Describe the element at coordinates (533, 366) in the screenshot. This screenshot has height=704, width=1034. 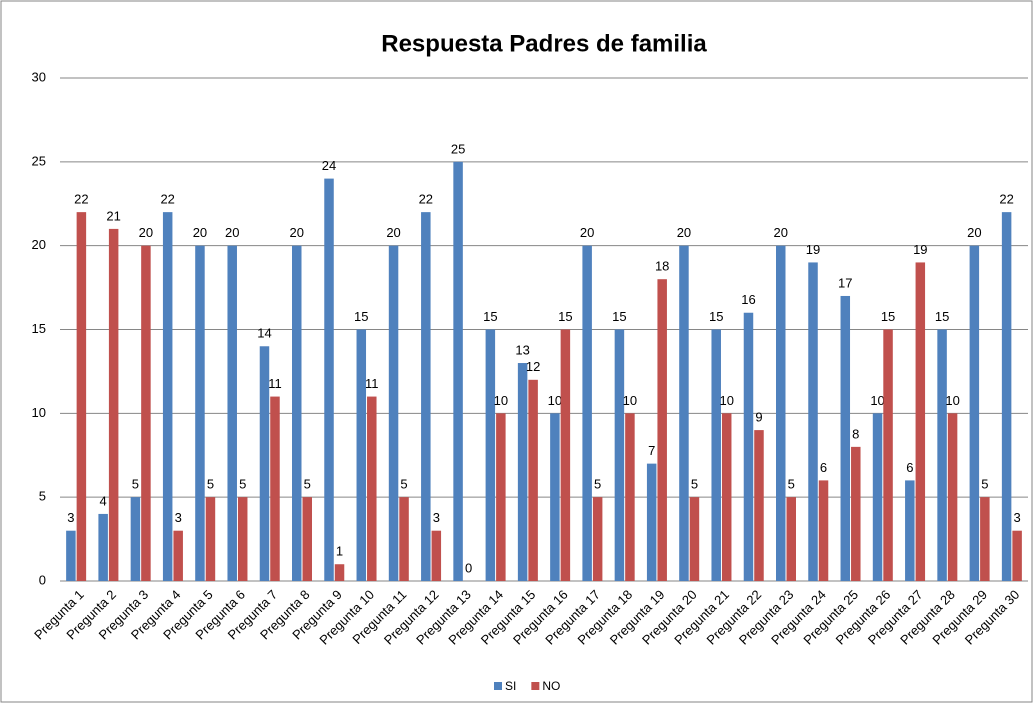
I see `data-label: 12` at that location.